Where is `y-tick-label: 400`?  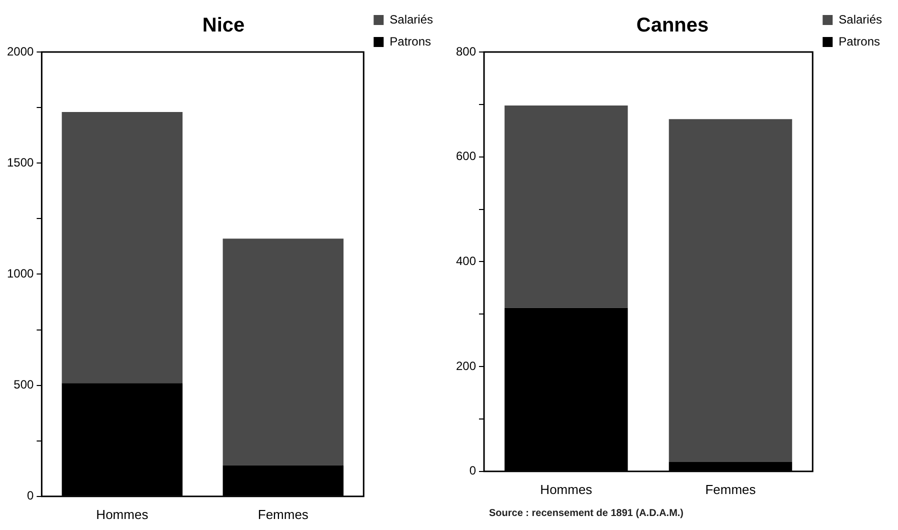 y-tick-label: 400 is located at coordinates (466, 261).